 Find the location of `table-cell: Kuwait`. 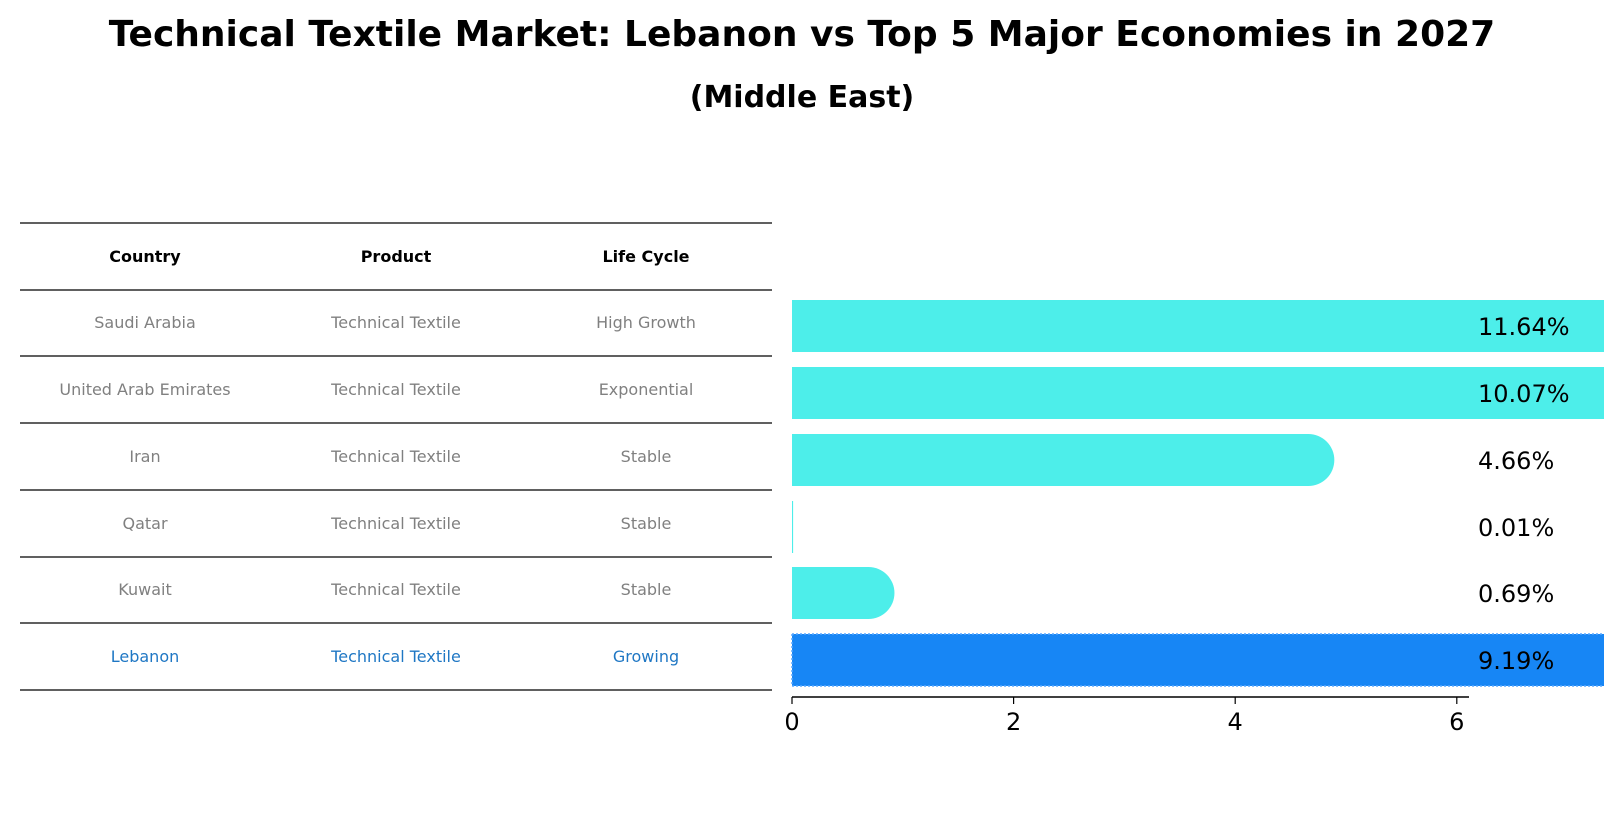

table-cell: Kuwait is located at coordinates (144, 589).